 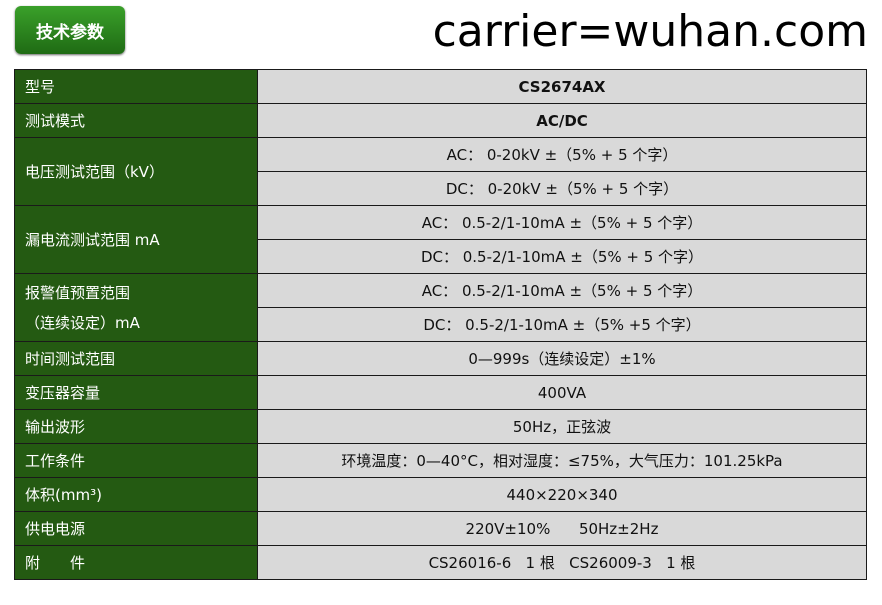 I want to click on table-row: 输出波形 50Hz，正弦波, so click(x=440, y=426).